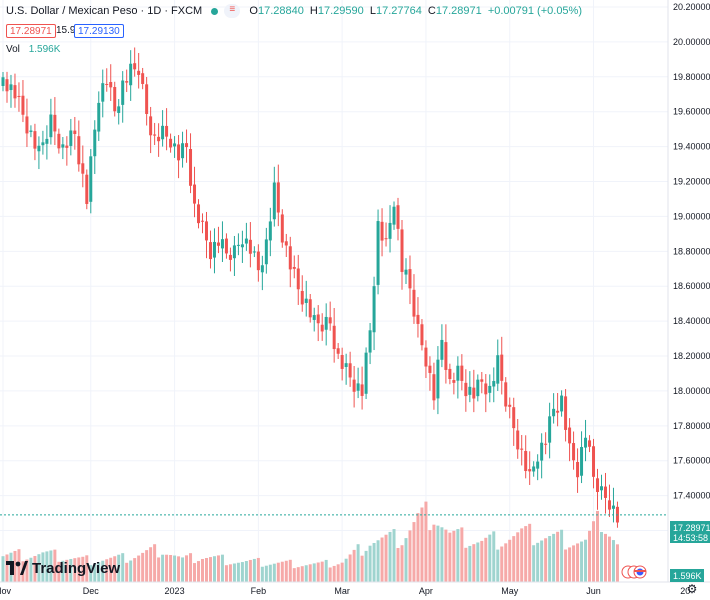 Image resolution: width=710 pixels, height=600 pixels. Describe the element at coordinates (691, 496) in the screenshot. I see `price-tick-label: 17.40000` at that location.